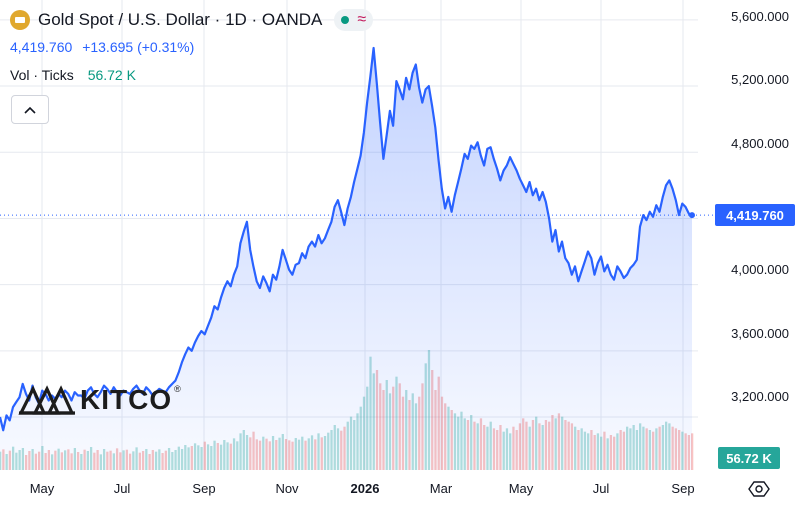 The image size is (800, 506). I want to click on y-tick-label: 4,000.000, so click(760, 269).